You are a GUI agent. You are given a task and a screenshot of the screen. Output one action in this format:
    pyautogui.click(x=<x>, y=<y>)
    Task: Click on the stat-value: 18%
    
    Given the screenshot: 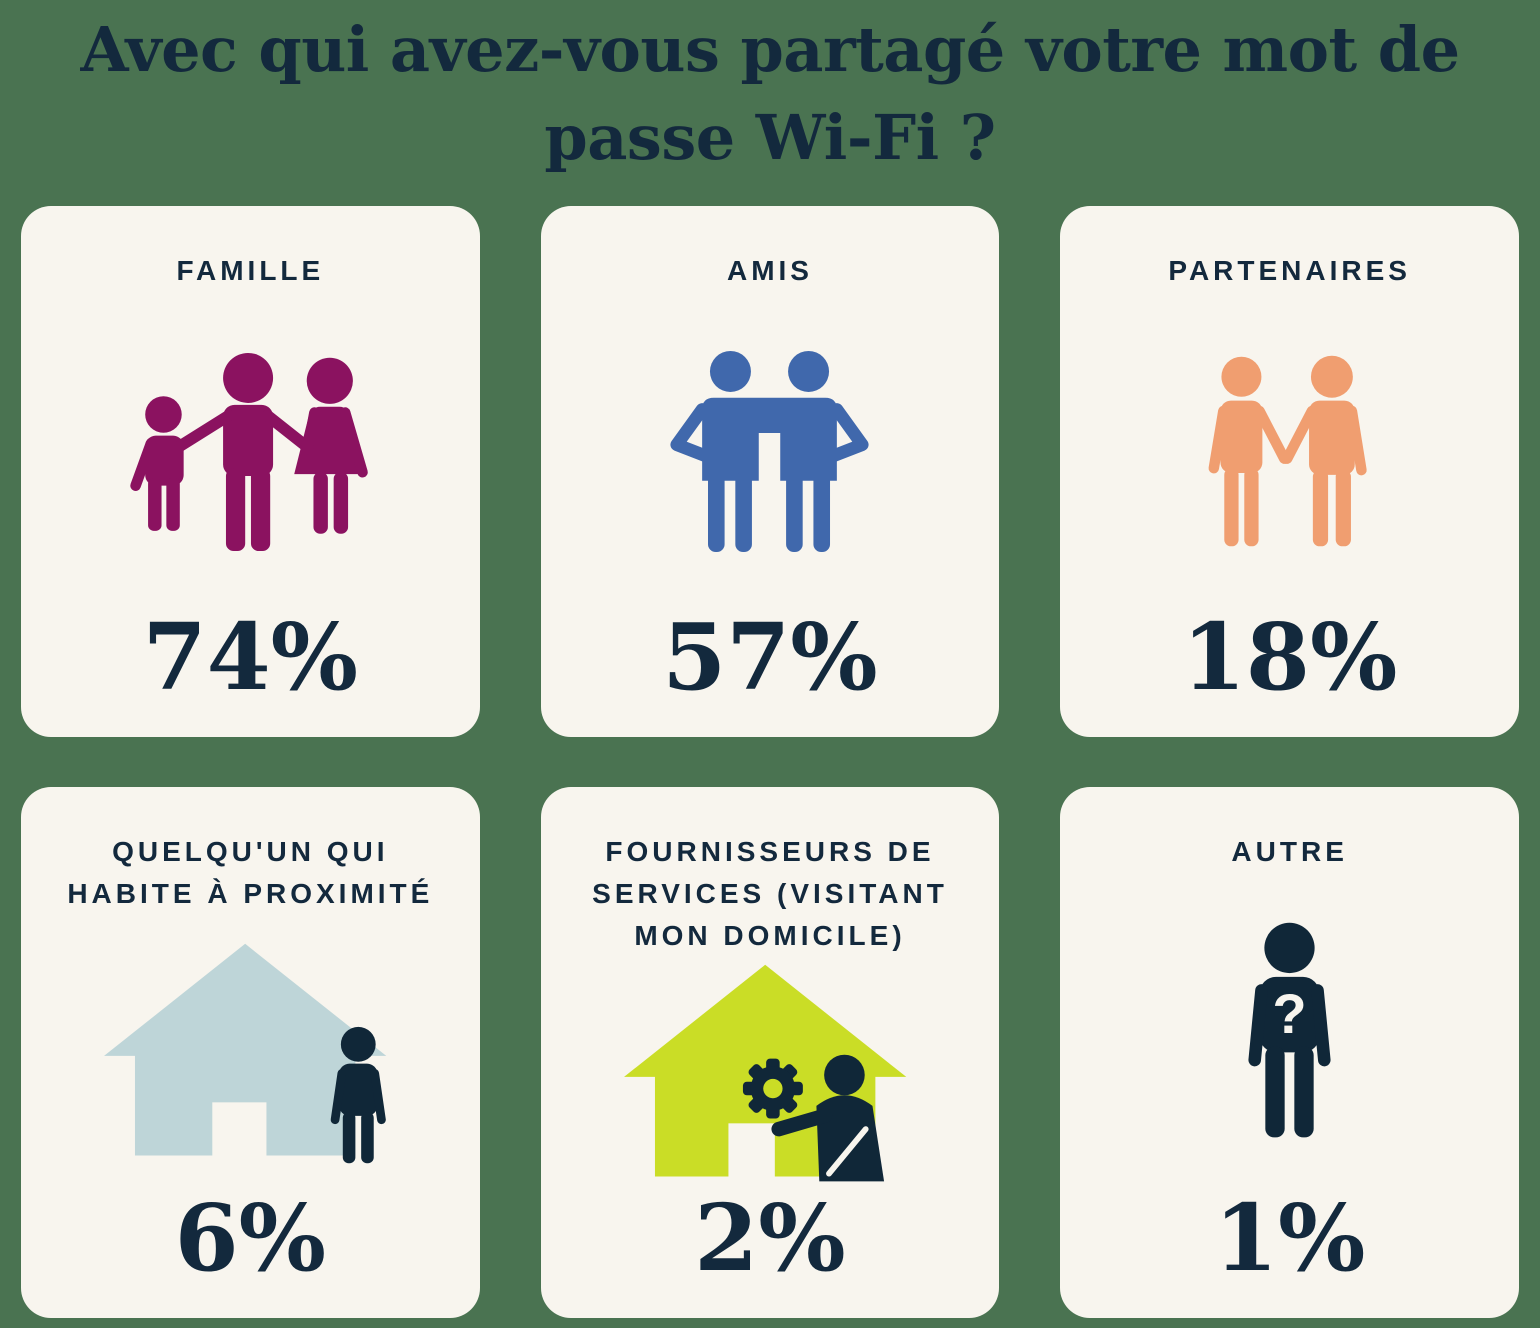 What is the action you would take?
    pyautogui.click(x=1289, y=657)
    